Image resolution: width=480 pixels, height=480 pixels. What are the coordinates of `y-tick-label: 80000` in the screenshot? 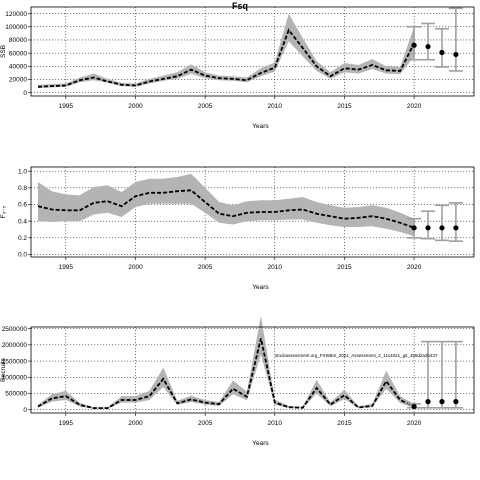 It's located at (18, 40).